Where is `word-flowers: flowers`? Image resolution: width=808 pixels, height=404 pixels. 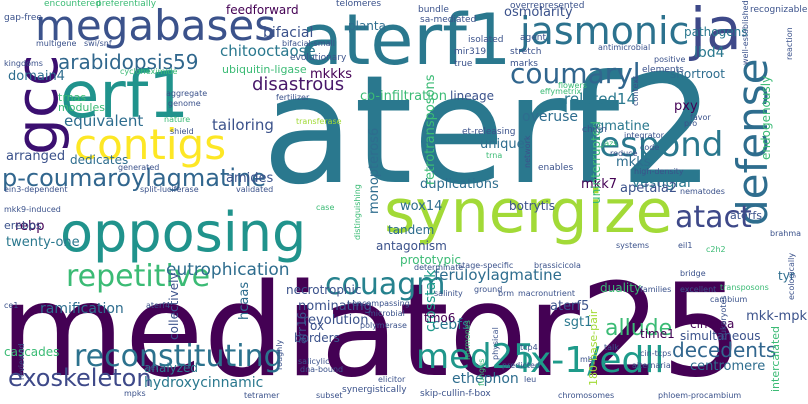 word-flowers: flowers is located at coordinates (572, 85).